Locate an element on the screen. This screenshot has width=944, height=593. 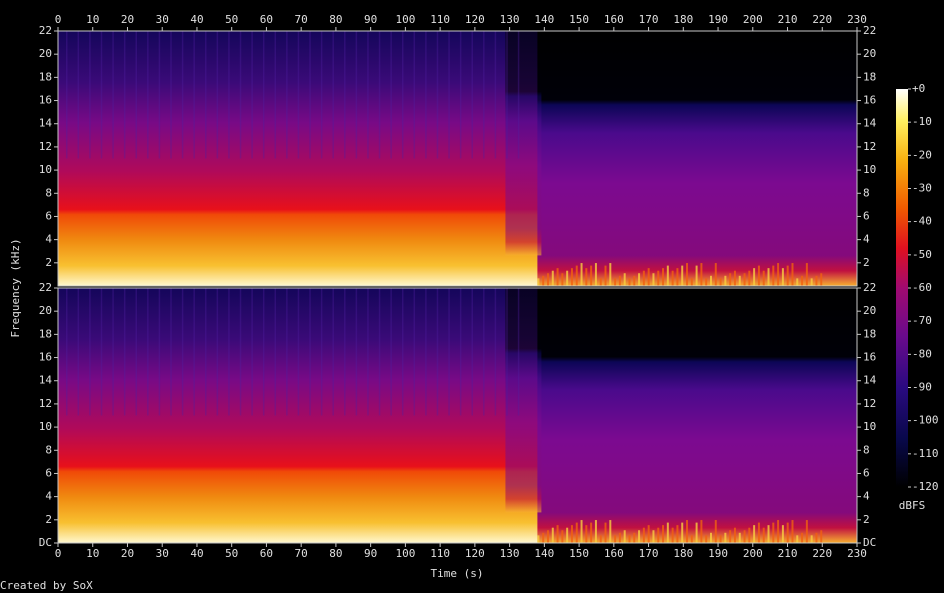
colorbar-tick-label: -100 is located at coordinates (925, 420).